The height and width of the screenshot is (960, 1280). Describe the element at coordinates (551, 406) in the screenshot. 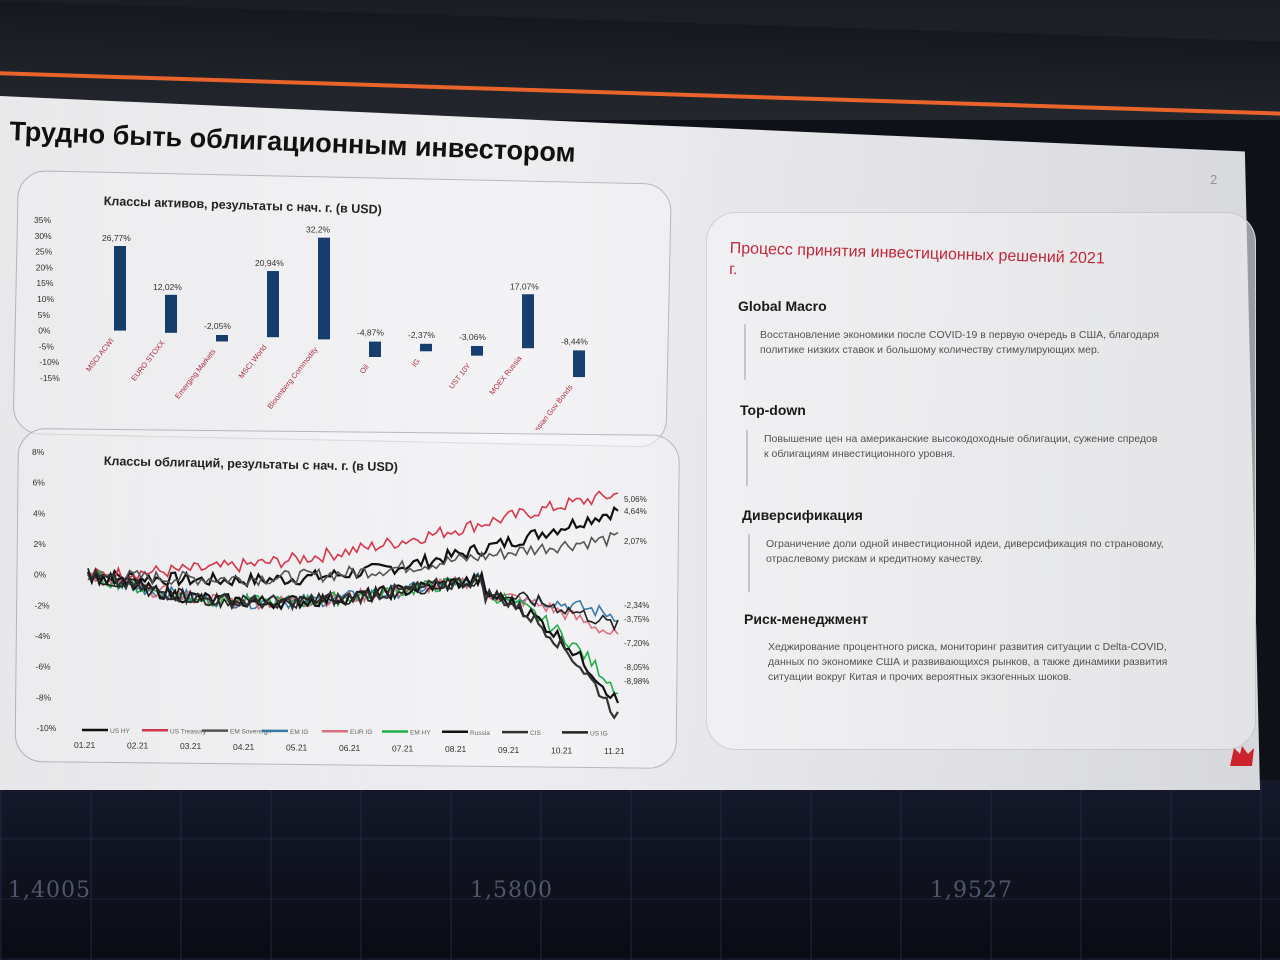

I see `category-label: Russian Gov Bonds` at that location.